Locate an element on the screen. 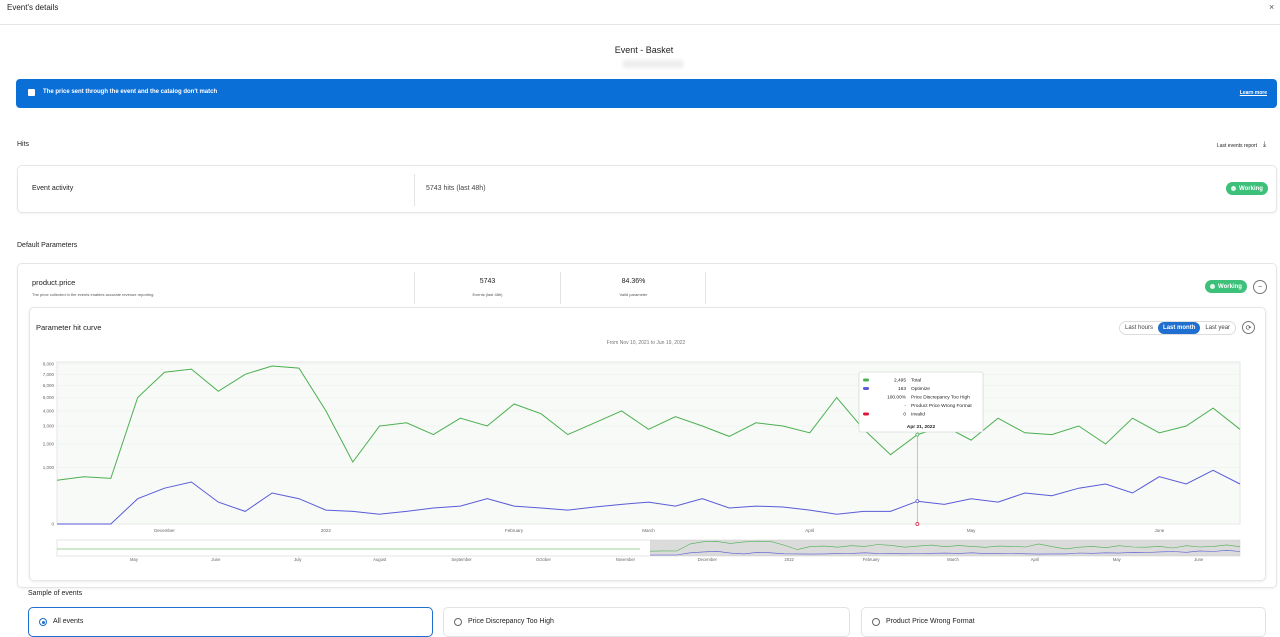 The image size is (1280, 637). header-divider is located at coordinates (640, 24).